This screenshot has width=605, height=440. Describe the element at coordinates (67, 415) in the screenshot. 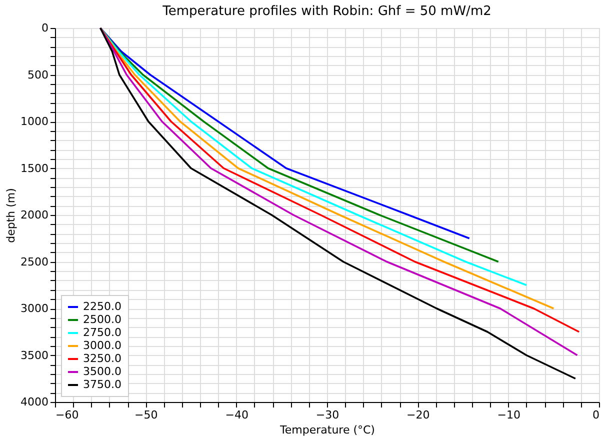

I see `x-tick-label: −60` at that location.